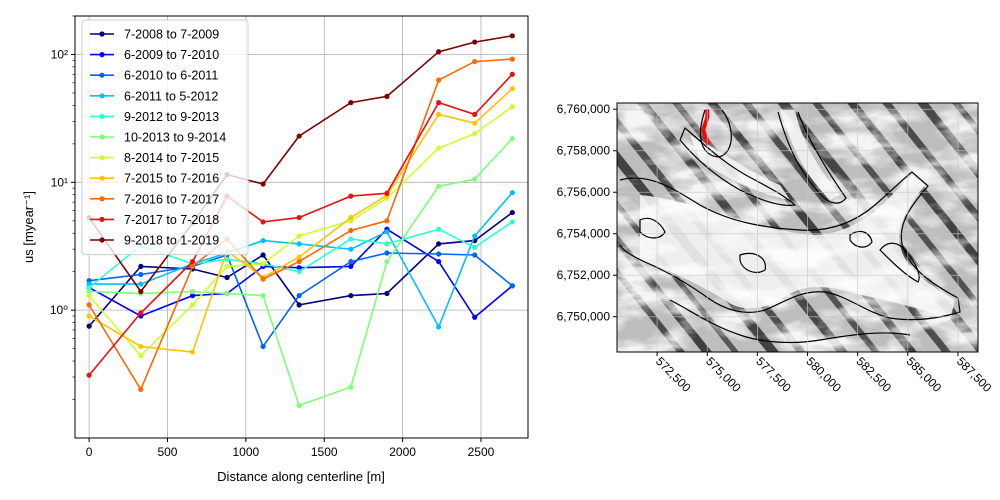 This screenshot has height=500, width=1000. What do you see at coordinates (59, 182) in the screenshot?
I see `y-tick-label: 10¹` at bounding box center [59, 182].